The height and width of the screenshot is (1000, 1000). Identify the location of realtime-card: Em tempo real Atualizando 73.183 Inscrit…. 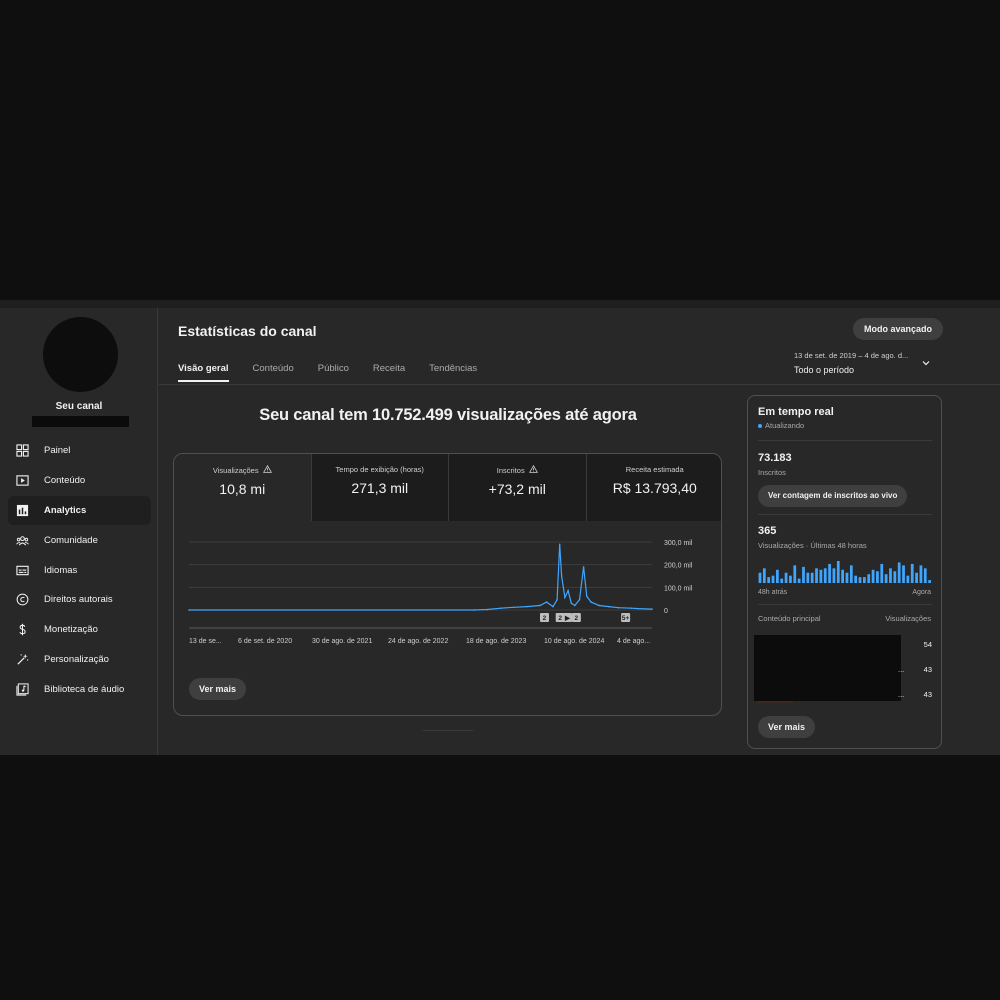
(844, 572).